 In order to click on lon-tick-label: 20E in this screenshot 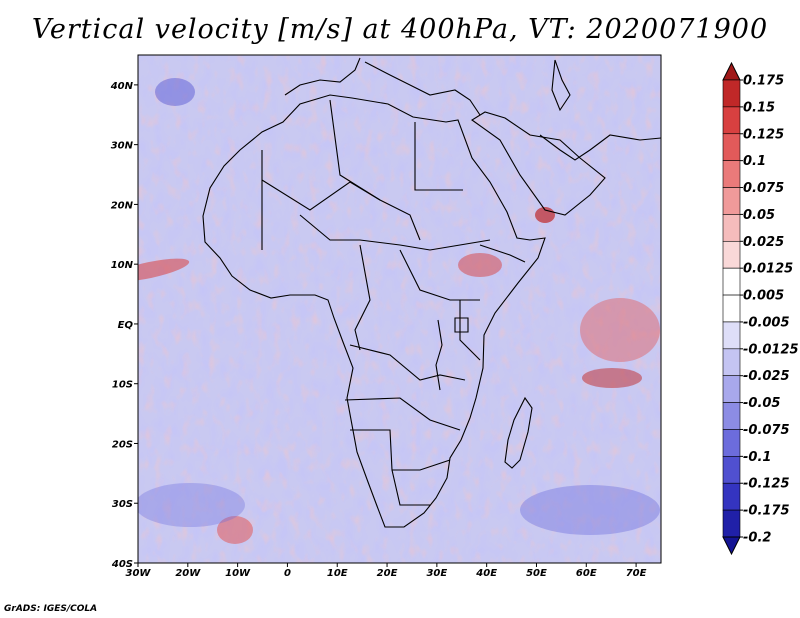, I will do `click(387, 573)`.